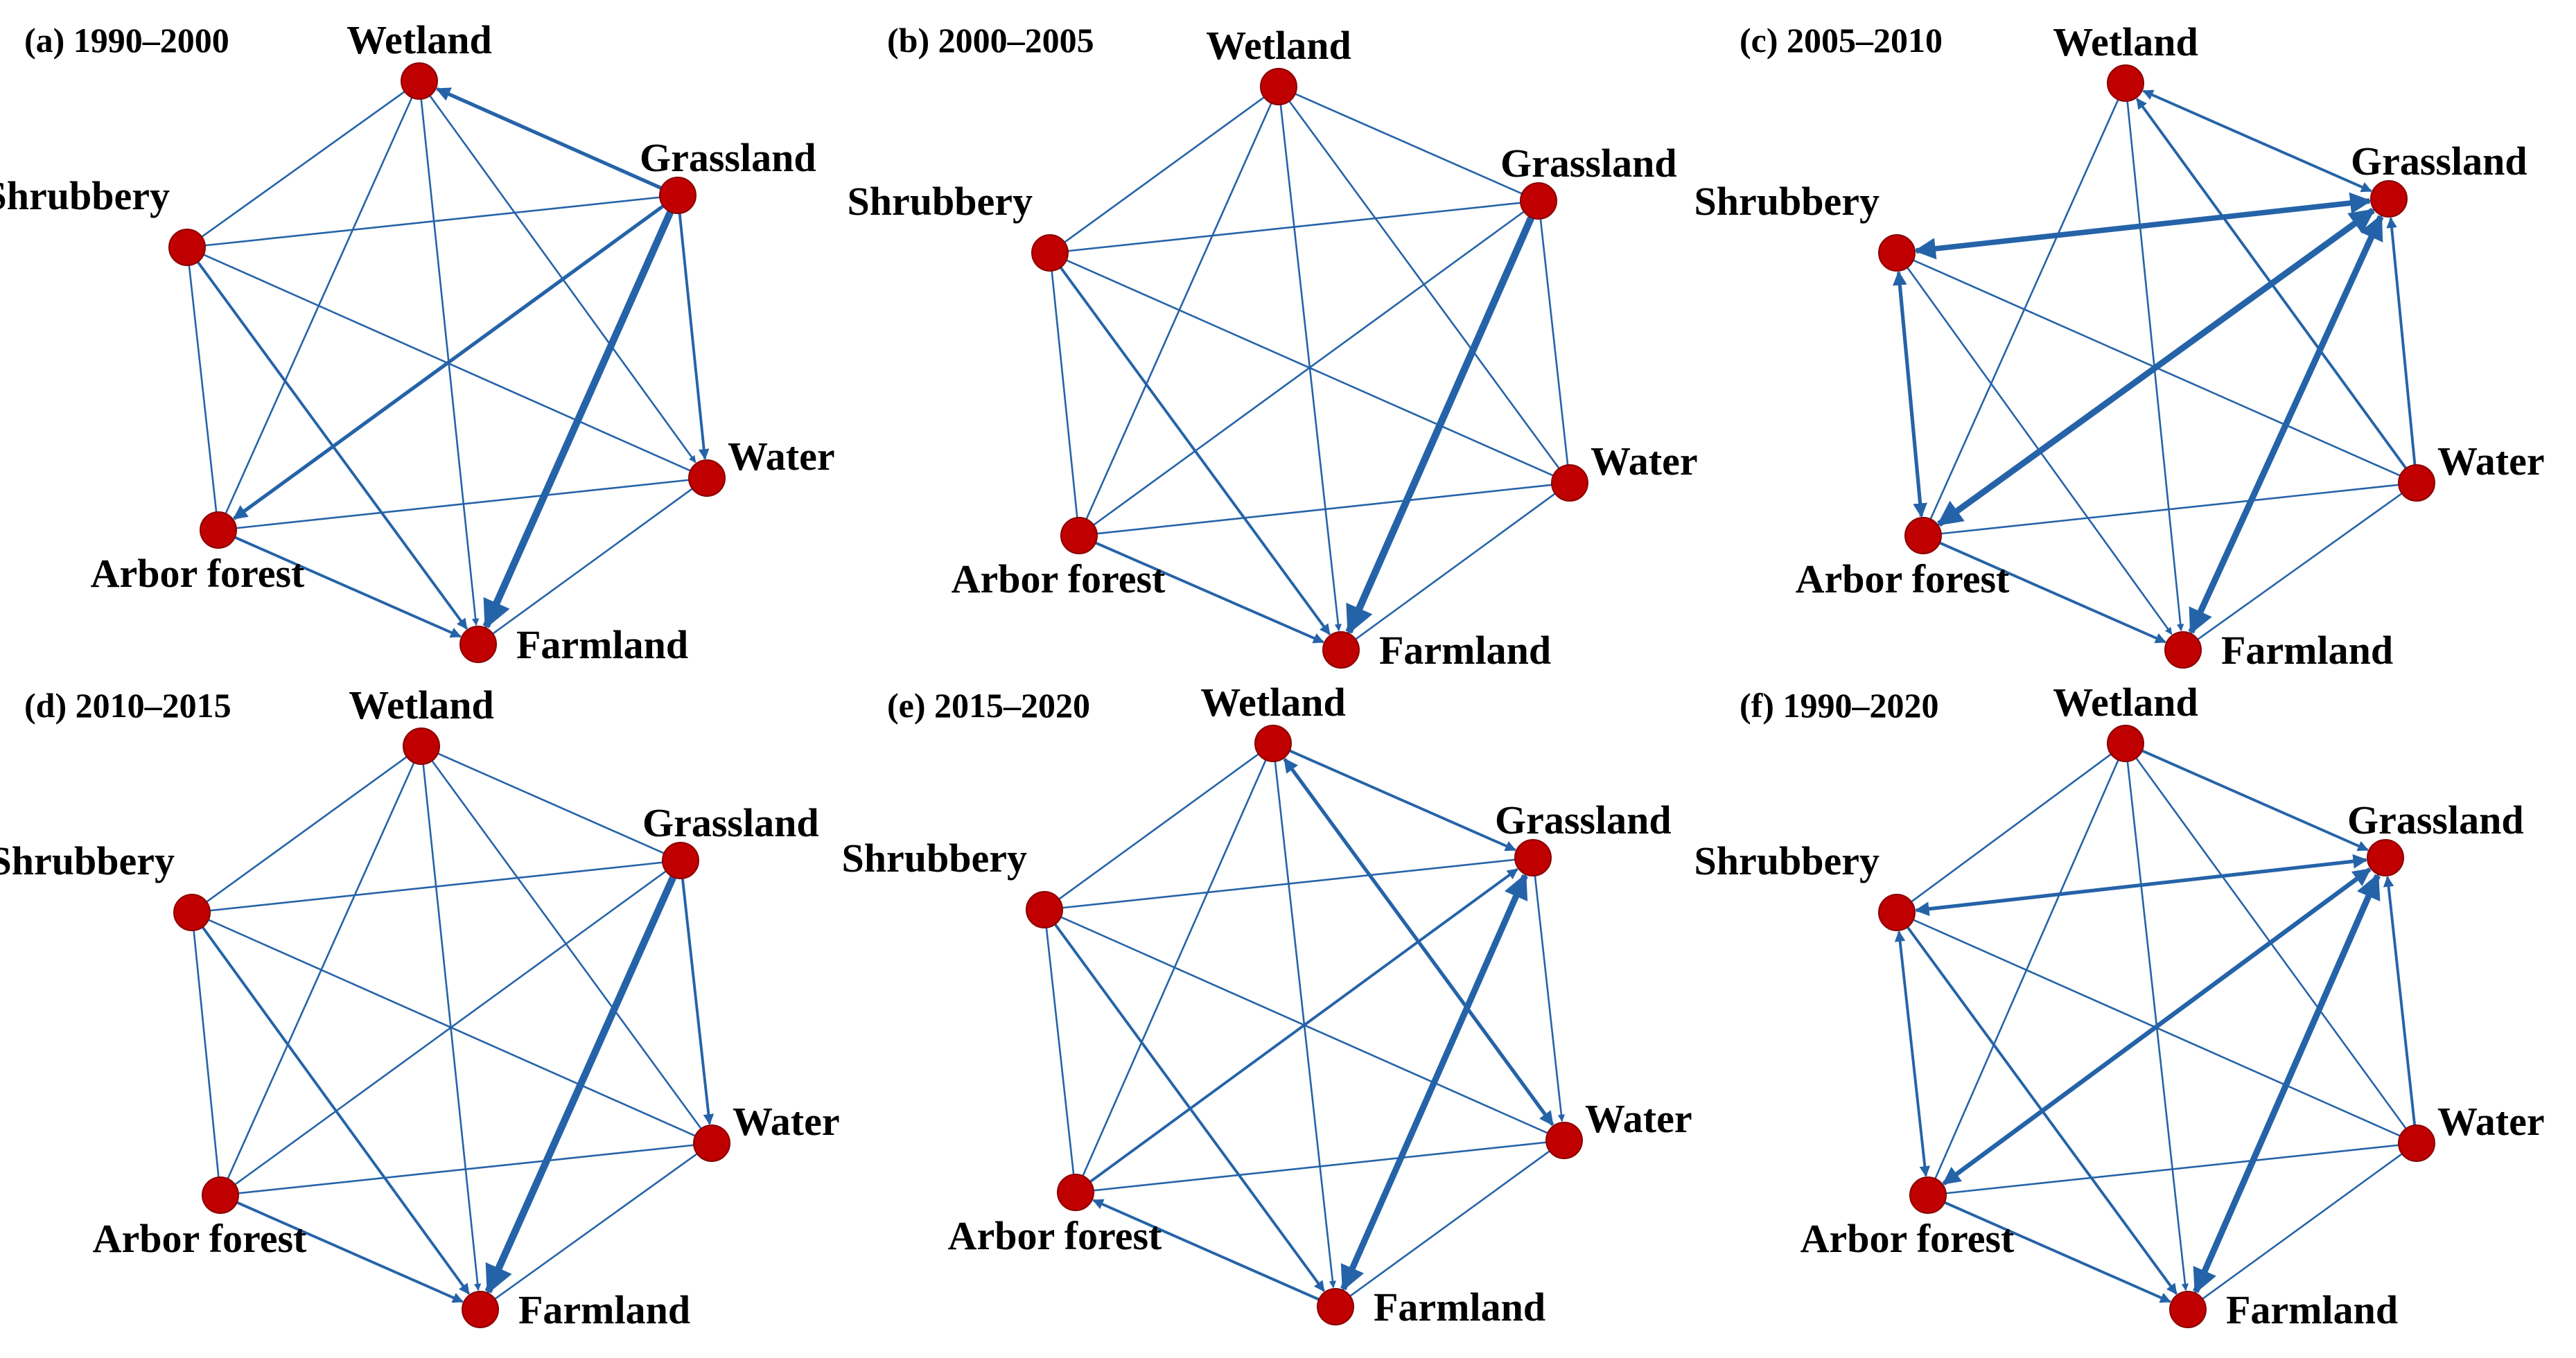  What do you see at coordinates (127, 705) in the screenshot?
I see `panel-title: (d) 2010–2015` at bounding box center [127, 705].